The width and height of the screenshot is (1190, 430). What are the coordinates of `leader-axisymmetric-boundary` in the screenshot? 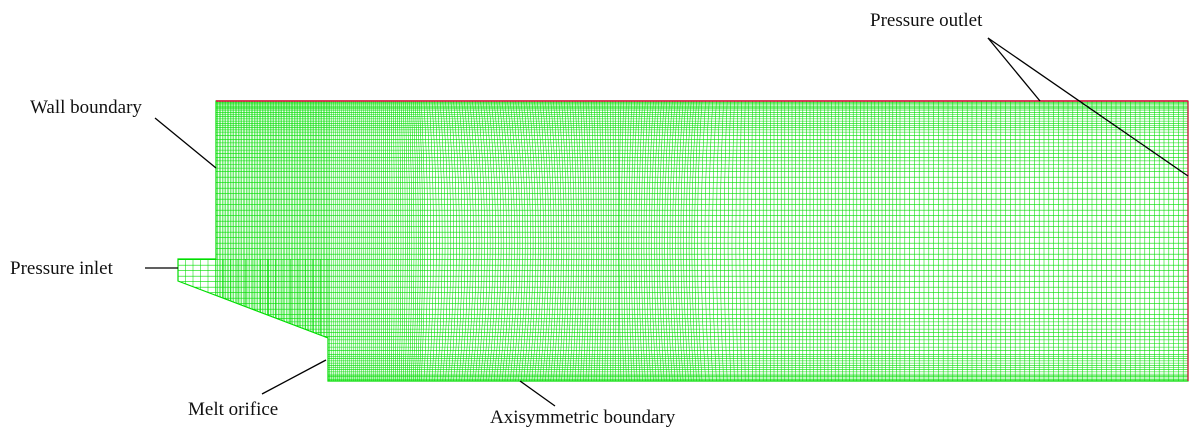 It's located at (537, 393).